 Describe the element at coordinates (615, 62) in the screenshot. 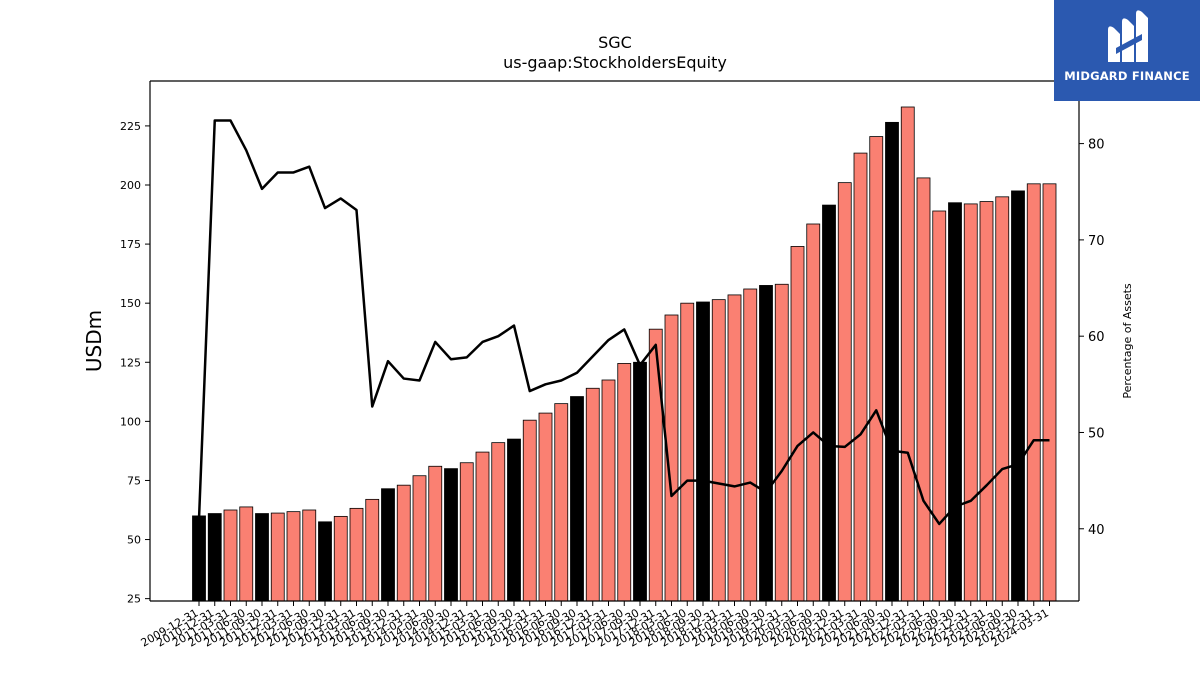

I see `chart-subtitle: us-gaap:StockholdersEquity` at that location.